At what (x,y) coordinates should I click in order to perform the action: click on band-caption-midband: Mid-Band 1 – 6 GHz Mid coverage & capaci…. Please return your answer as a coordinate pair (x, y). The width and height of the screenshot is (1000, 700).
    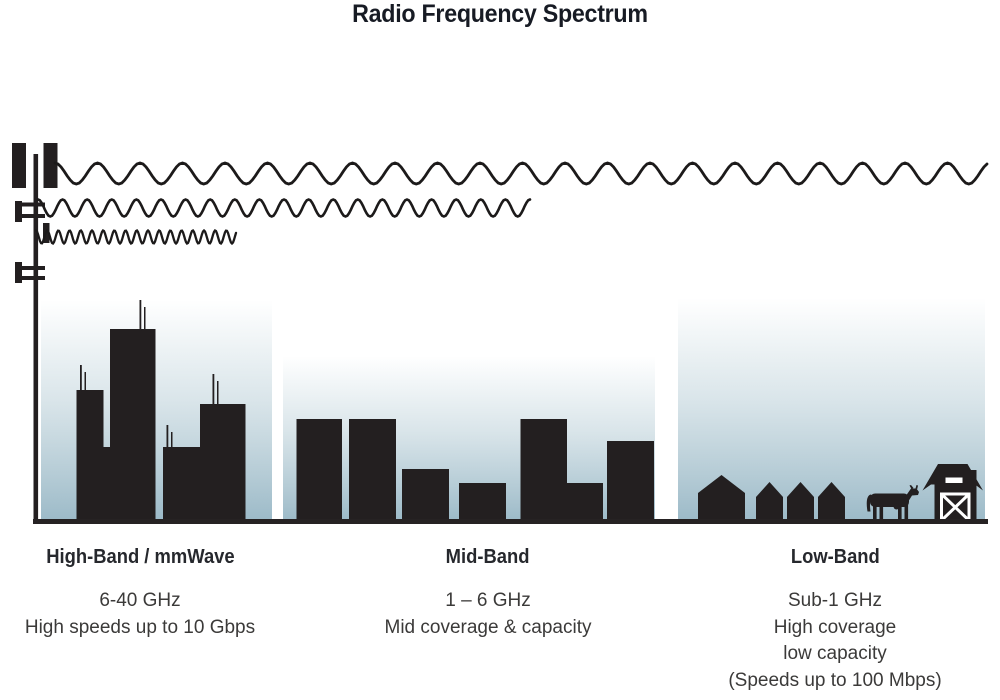
    Looking at the image, I should click on (488, 593).